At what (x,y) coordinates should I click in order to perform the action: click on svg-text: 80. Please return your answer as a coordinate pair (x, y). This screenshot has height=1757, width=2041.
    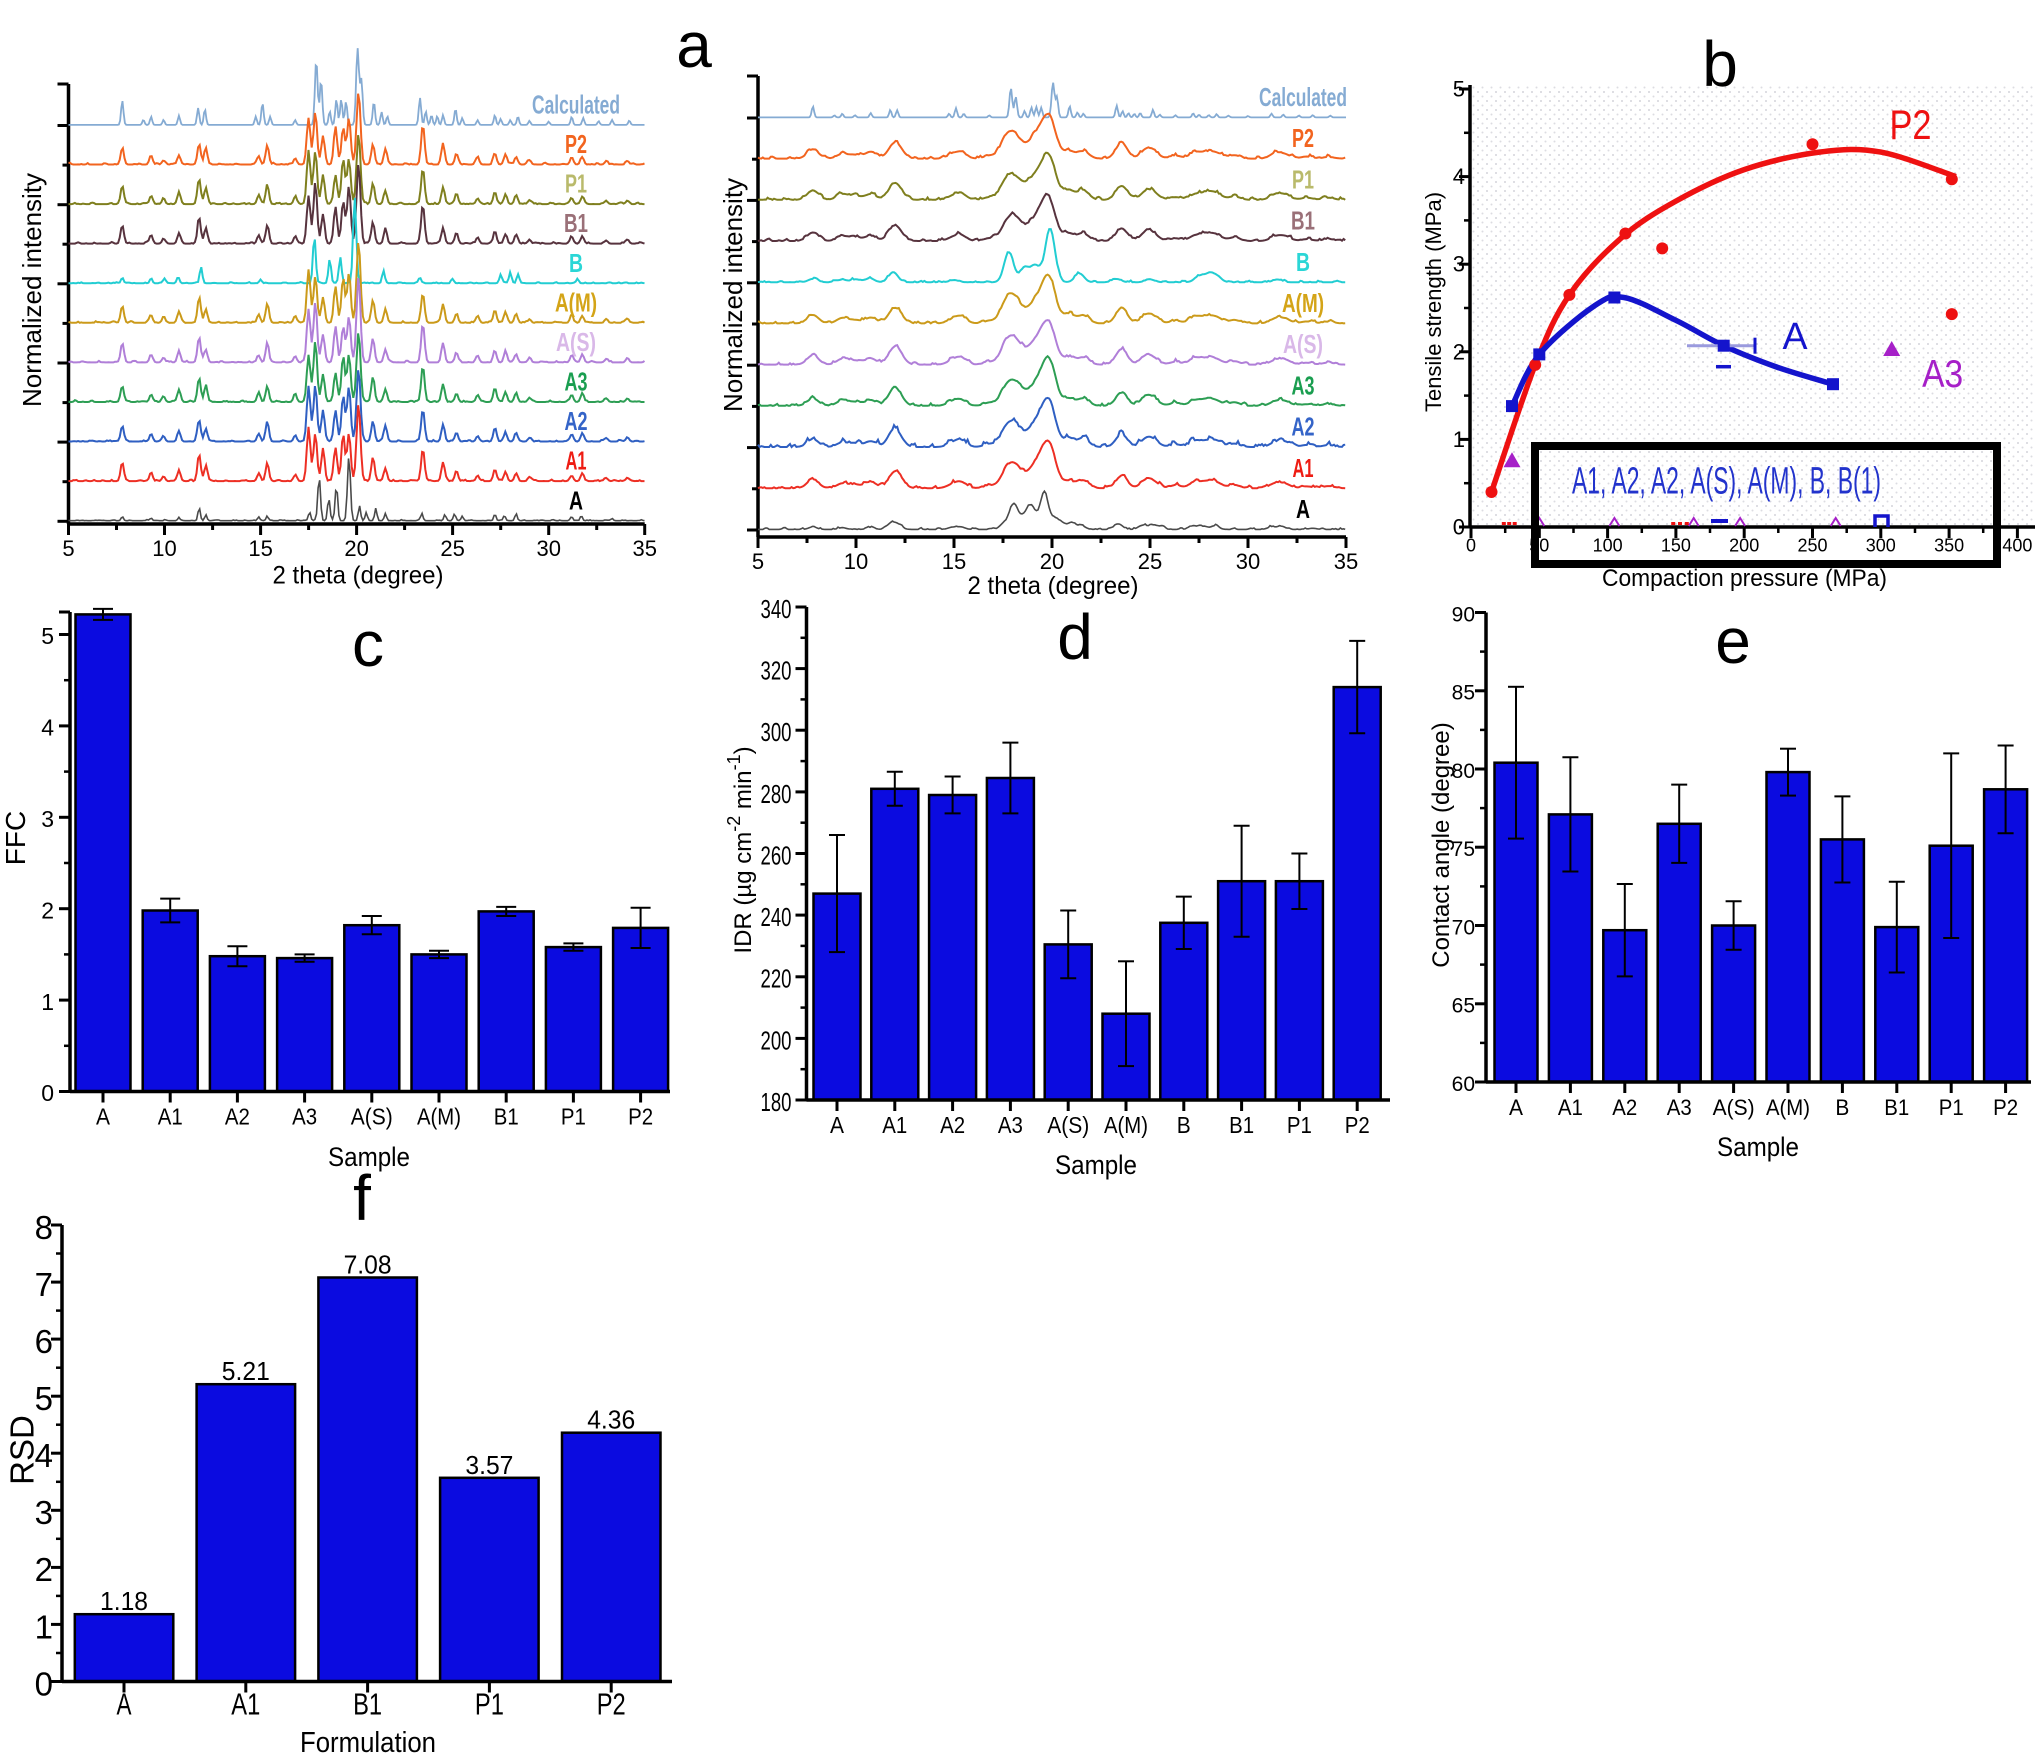
    Looking at the image, I should click on (1463, 771).